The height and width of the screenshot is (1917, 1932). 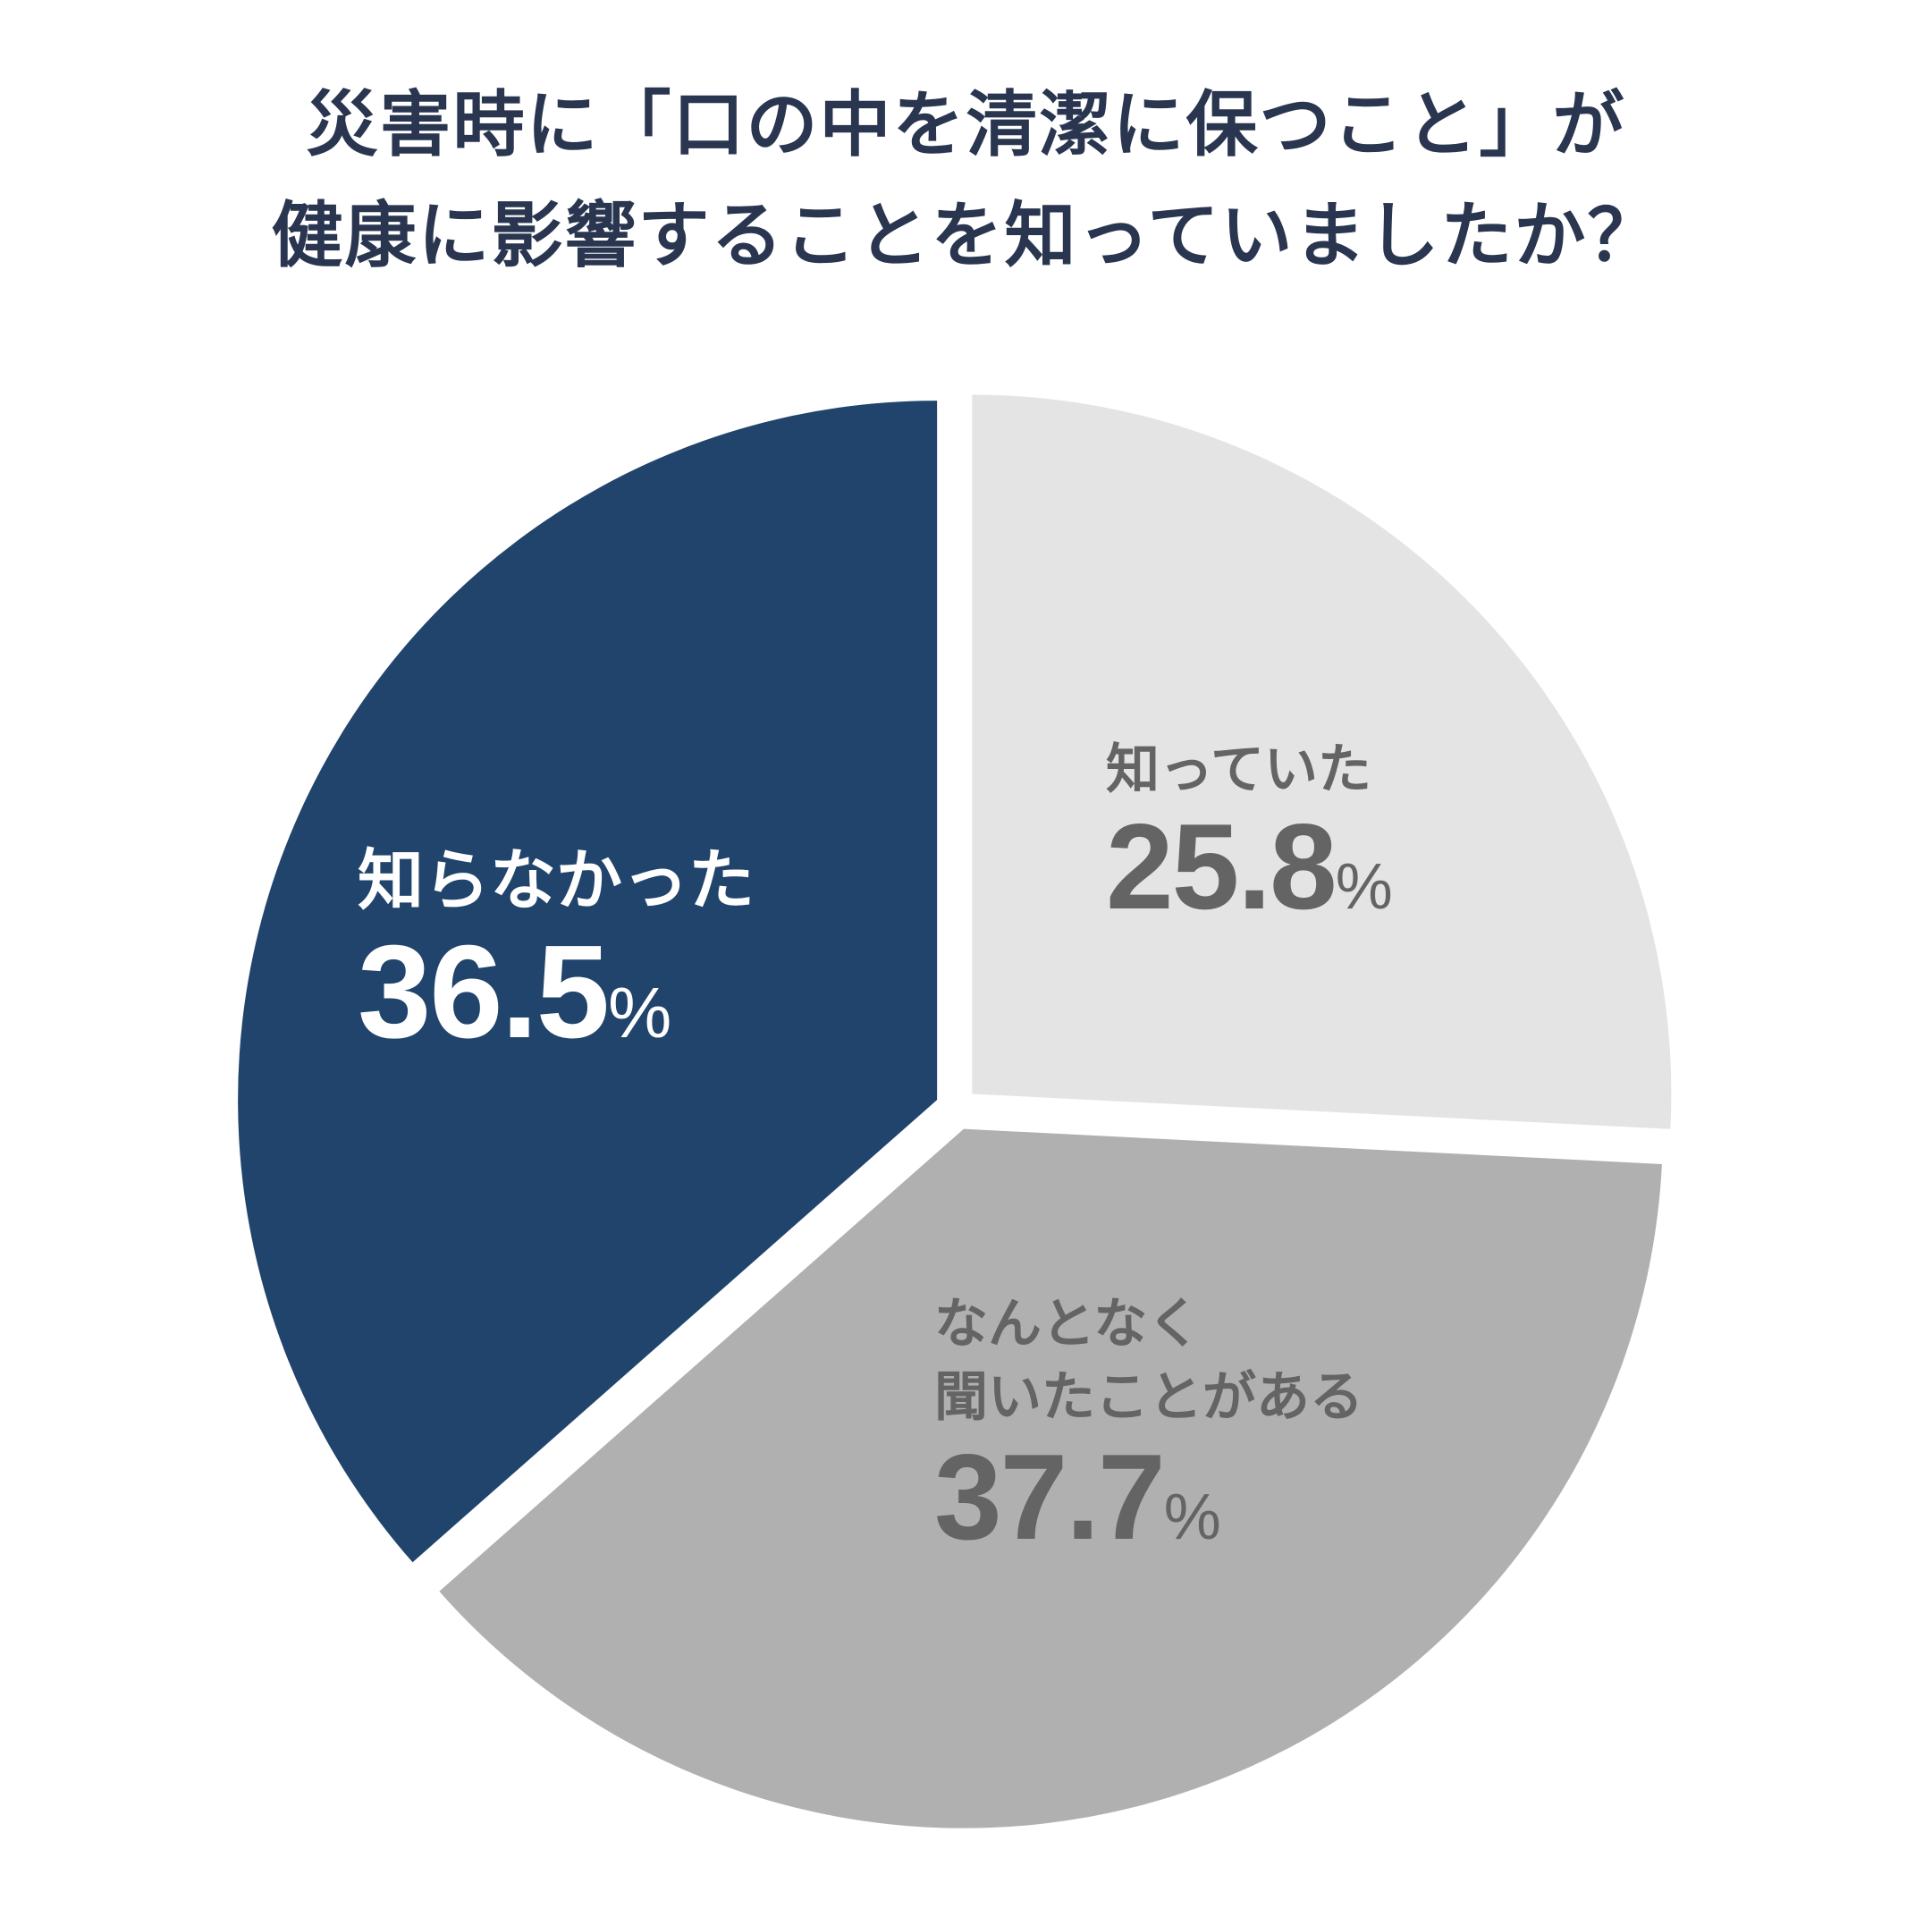 I want to click on slice-label-knew: 知っていた 25.8%, so click(x=1249, y=838).